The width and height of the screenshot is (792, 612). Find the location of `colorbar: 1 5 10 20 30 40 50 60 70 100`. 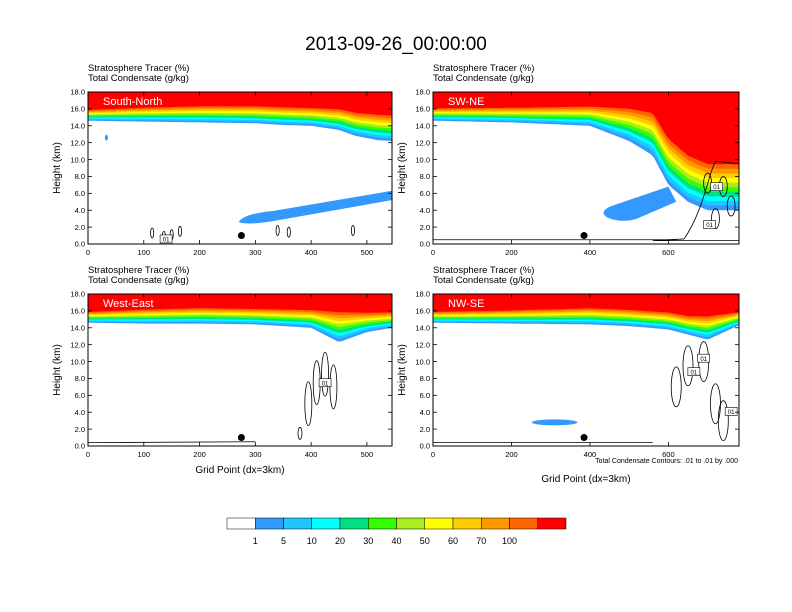

colorbar: 1 5 10 20 30 40 50 60 70 100 is located at coordinates (396, 531).